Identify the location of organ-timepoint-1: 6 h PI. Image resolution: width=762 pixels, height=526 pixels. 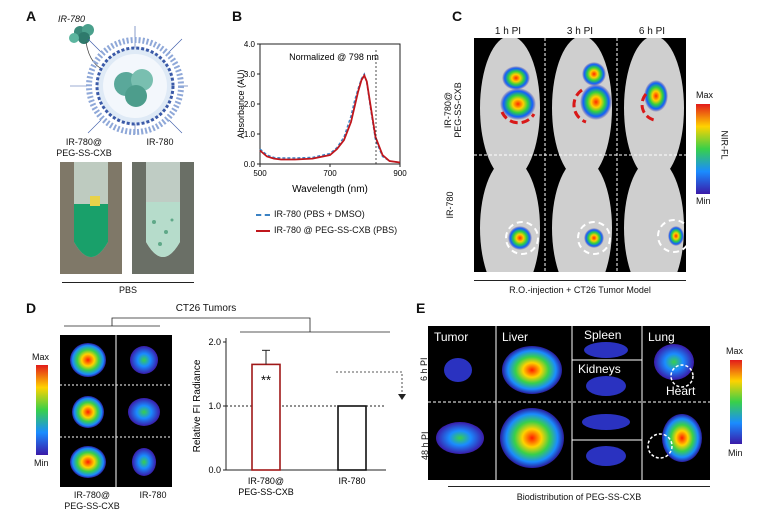
(424, 369).